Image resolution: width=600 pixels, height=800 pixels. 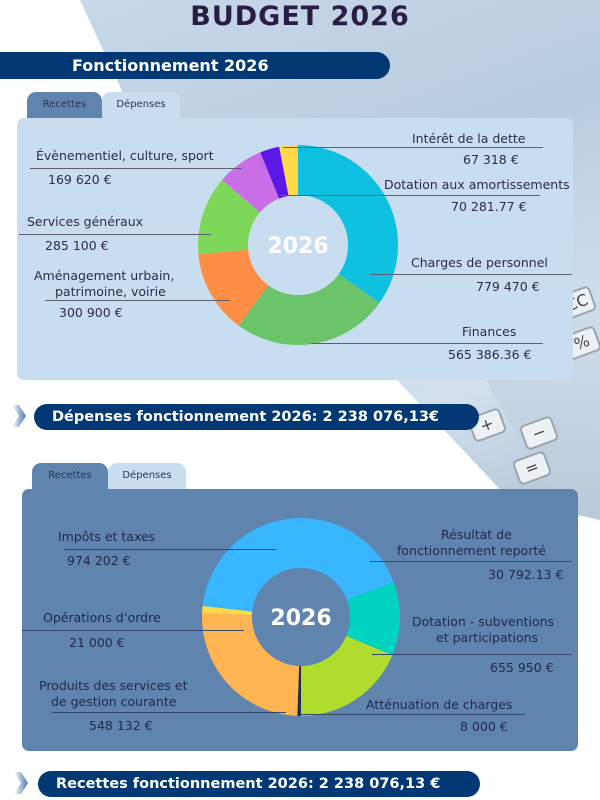 What do you see at coordinates (91, 312) in the screenshot?
I see `value-amenagement: 300 900 €` at bounding box center [91, 312].